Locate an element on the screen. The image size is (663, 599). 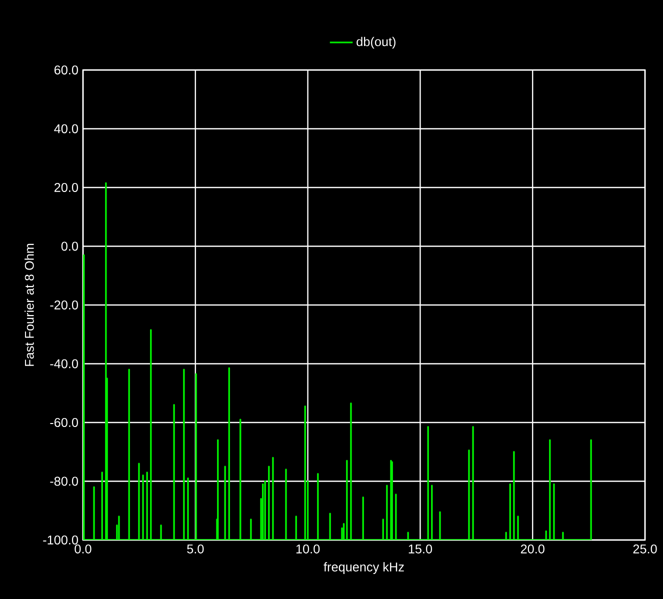
legend-label: db(out) is located at coordinates (376, 42).